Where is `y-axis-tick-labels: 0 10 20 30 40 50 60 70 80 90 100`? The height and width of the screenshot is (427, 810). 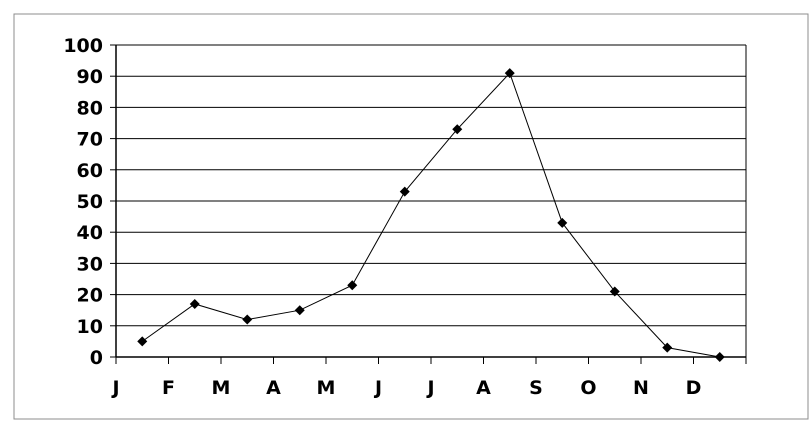
y-axis-tick-labels: 0 10 20 30 40 50 60 70 80 90 100 is located at coordinates (83, 202).